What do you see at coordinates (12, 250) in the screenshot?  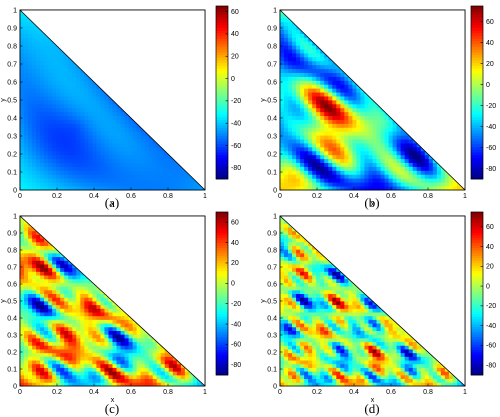 I see `y-tick-label: 0.8` at bounding box center [12, 250].